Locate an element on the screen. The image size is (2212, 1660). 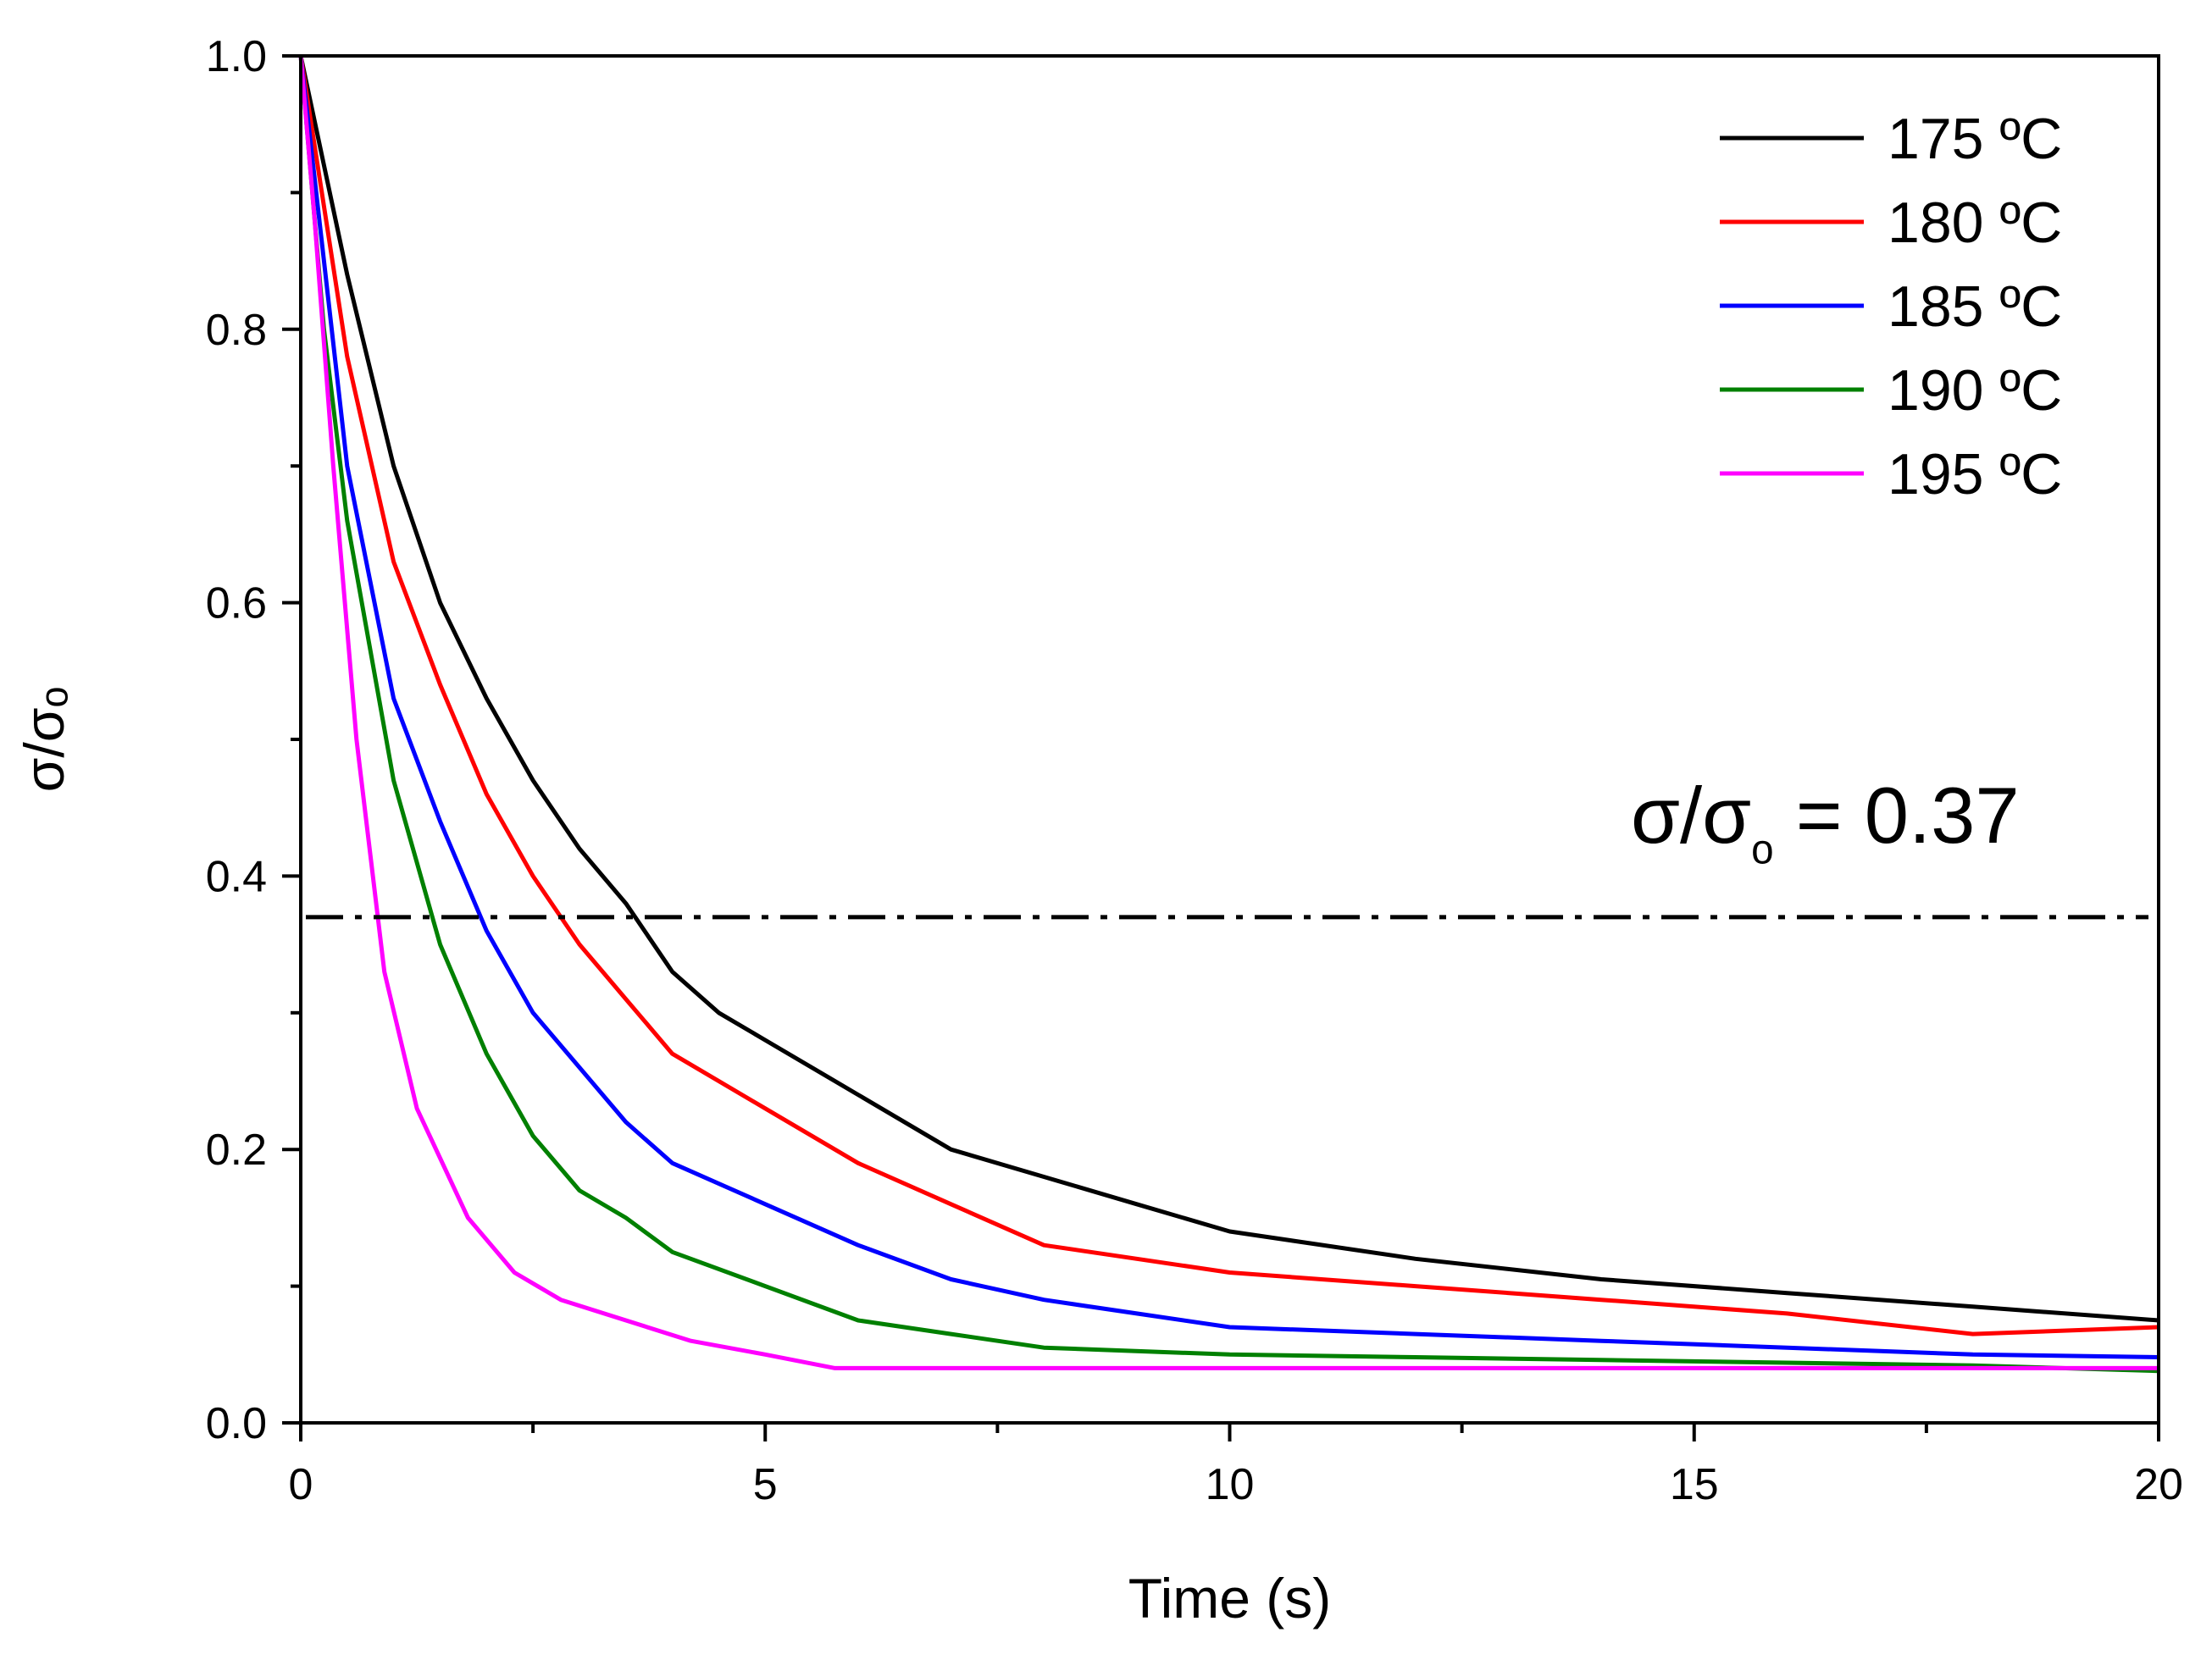
x-tick-label: 0 is located at coordinates (301, 1485).